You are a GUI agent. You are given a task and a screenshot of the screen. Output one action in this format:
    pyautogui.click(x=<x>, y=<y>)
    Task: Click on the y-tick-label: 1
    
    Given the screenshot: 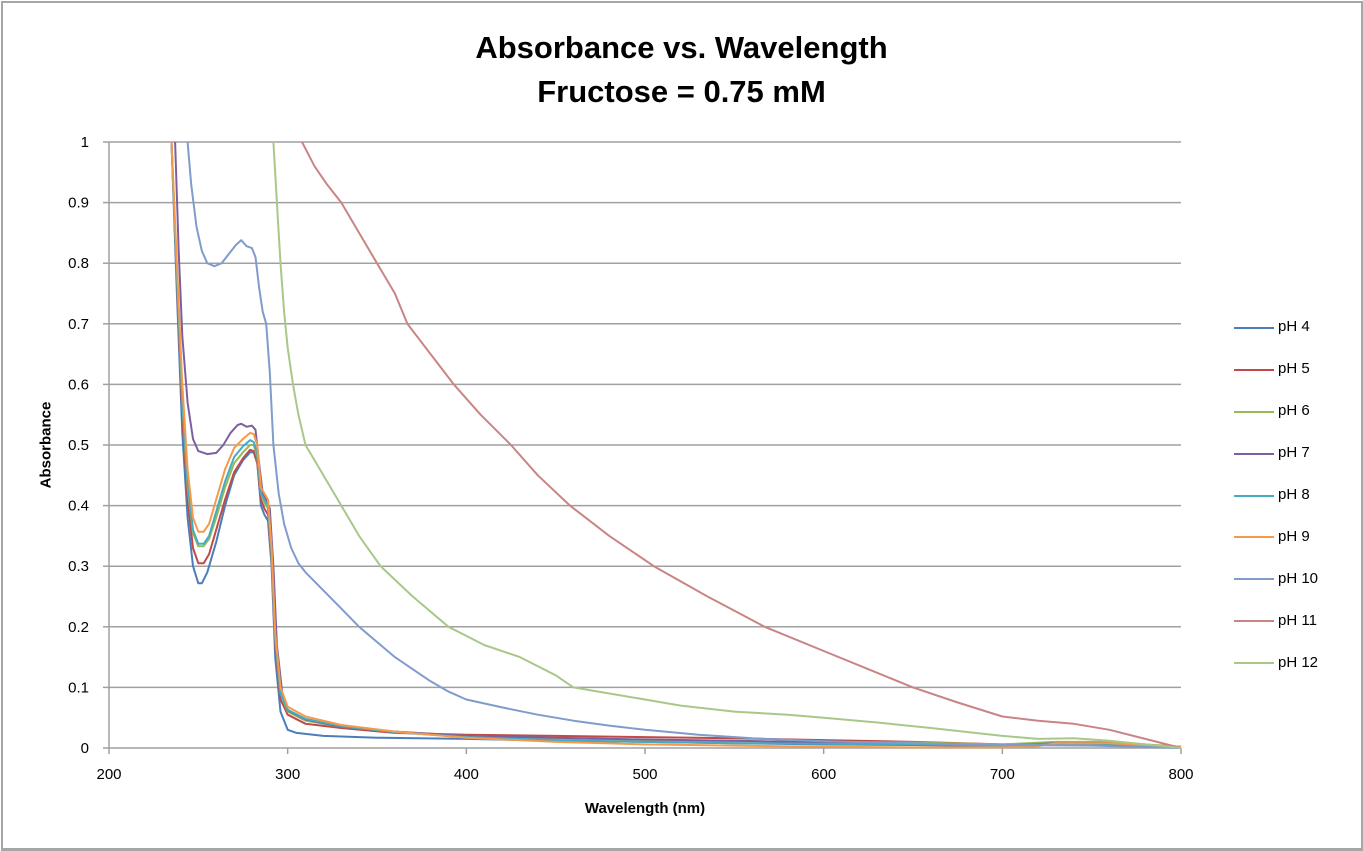 What is the action you would take?
    pyautogui.click(x=85, y=142)
    